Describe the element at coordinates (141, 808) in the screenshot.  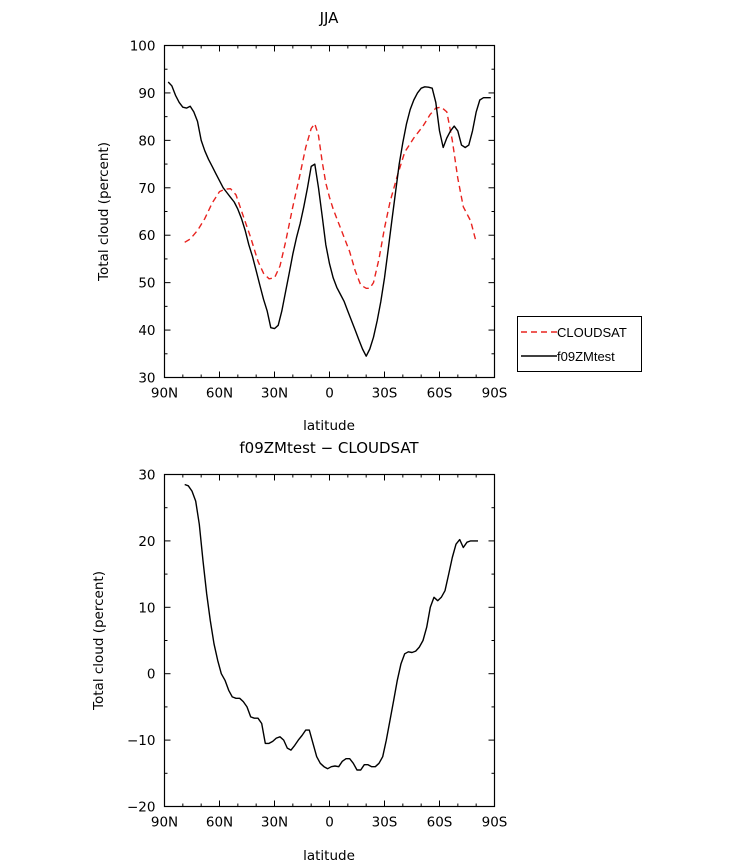
I see `y-tick-label: −20` at that location.